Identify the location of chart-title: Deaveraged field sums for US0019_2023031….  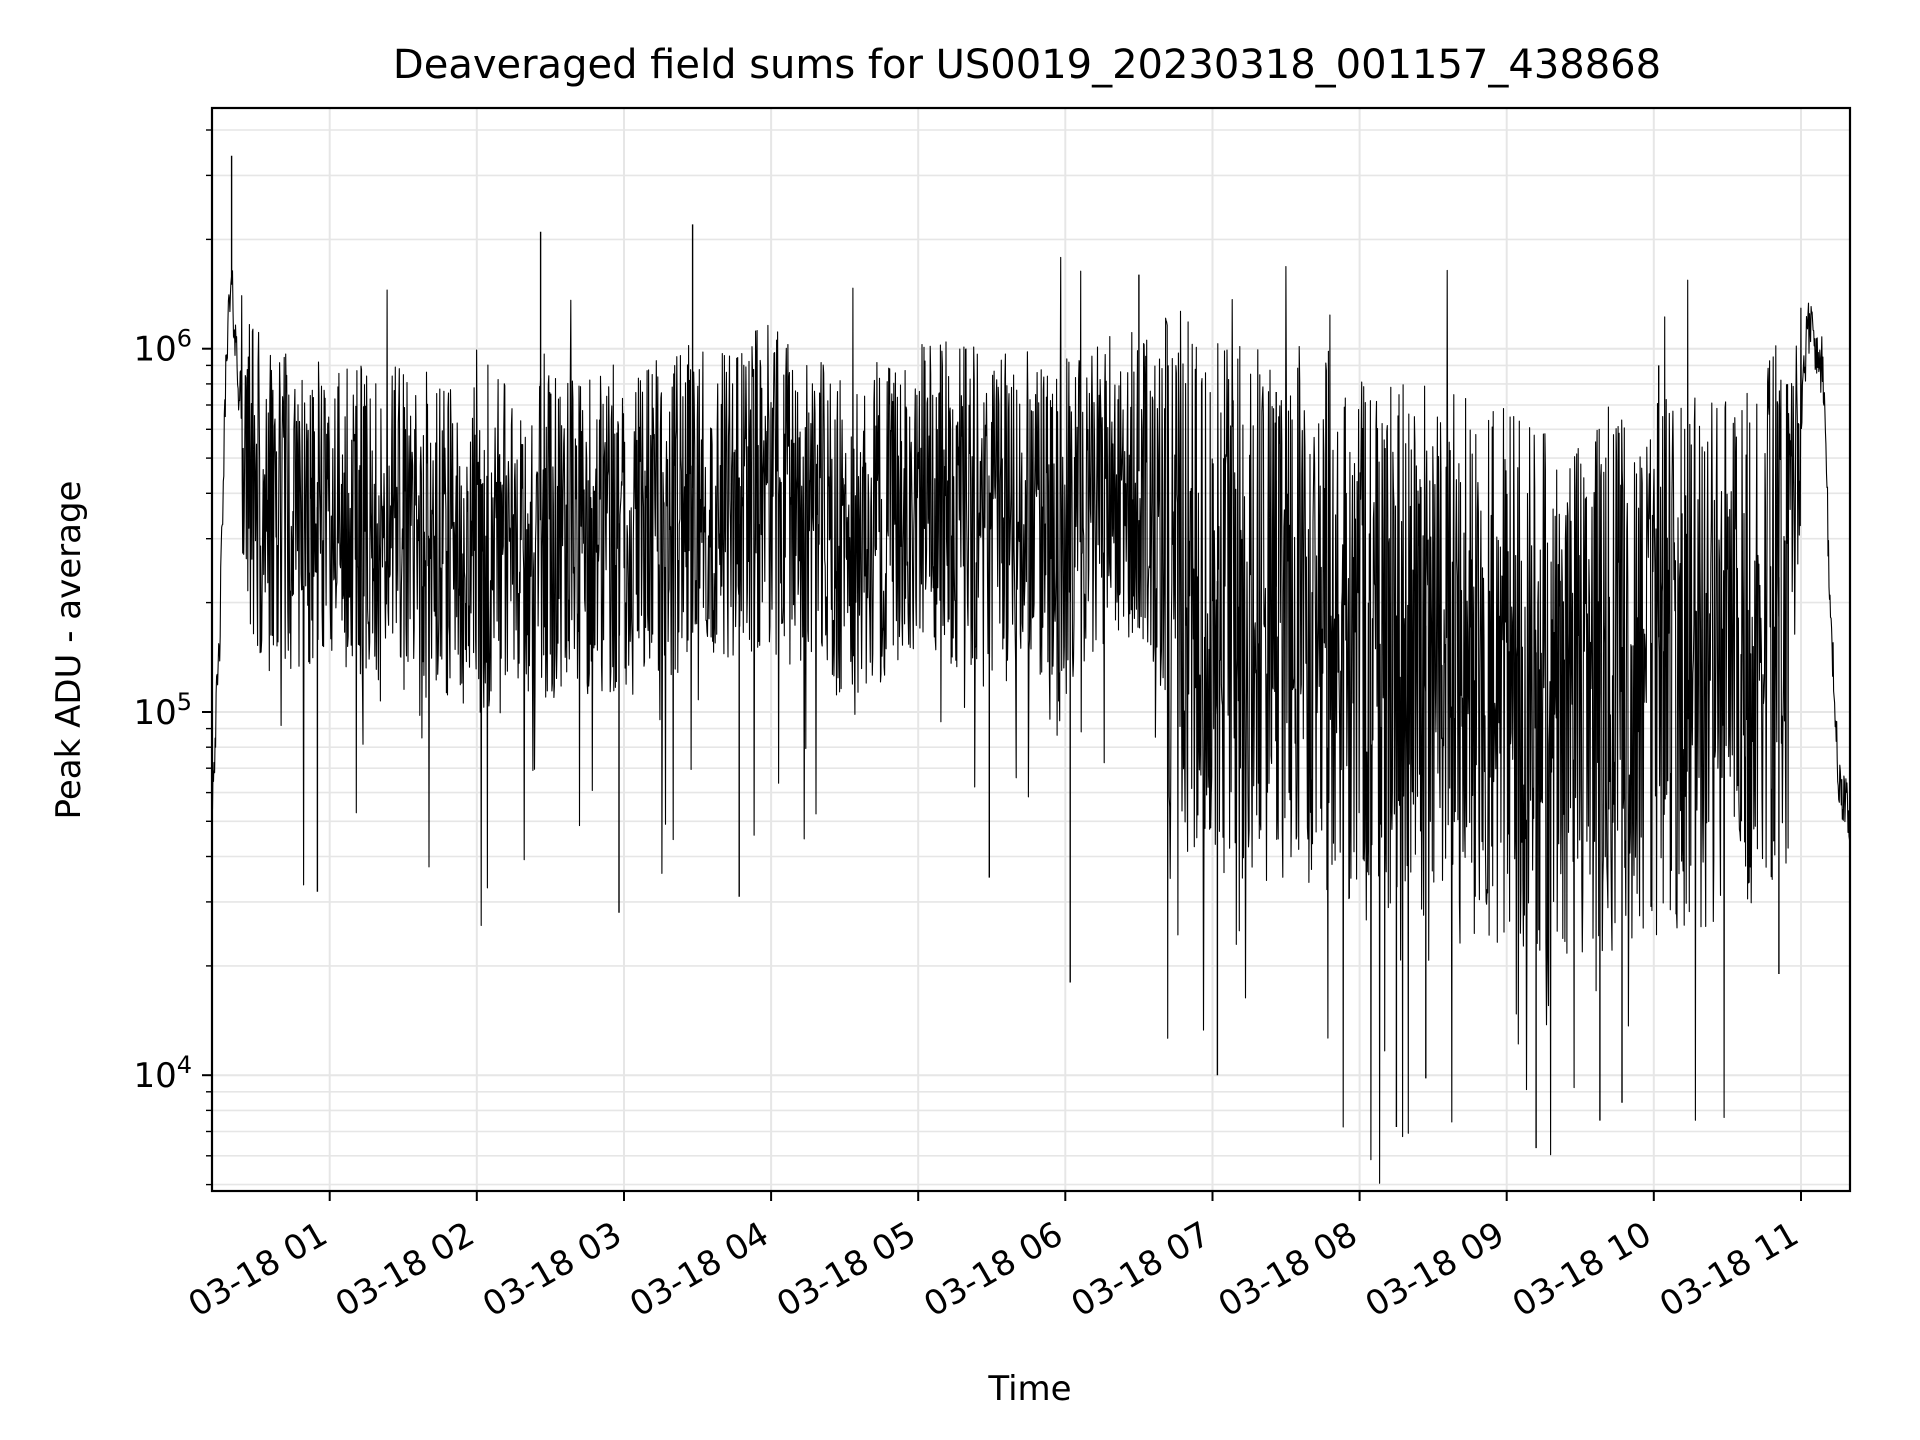
(1027, 65).